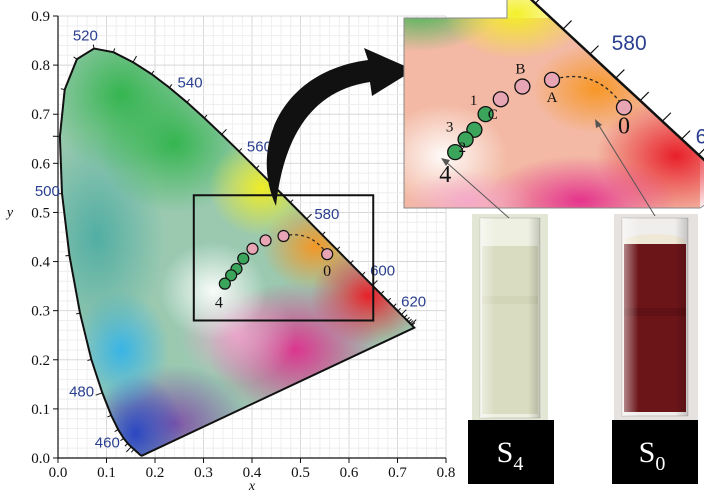 This screenshot has width=704, height=497. I want to click on x-tick-labels: 0.0 0.1 0.2 0.3 0.4 0.5 0.6 0.7 0.8, so click(252, 469).